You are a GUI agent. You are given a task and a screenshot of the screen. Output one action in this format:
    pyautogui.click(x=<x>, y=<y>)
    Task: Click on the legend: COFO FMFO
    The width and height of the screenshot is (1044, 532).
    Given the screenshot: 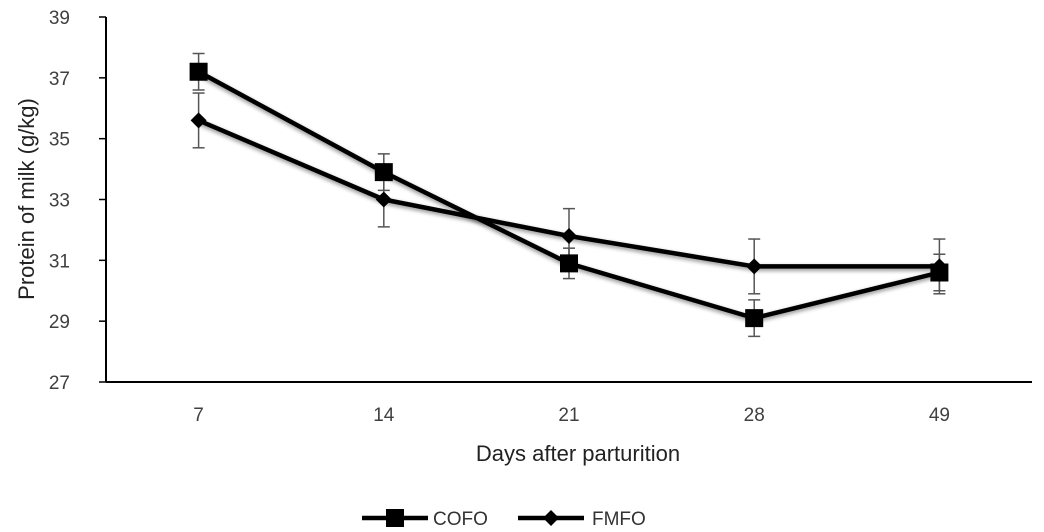 What is the action you would take?
    pyautogui.click(x=504, y=519)
    